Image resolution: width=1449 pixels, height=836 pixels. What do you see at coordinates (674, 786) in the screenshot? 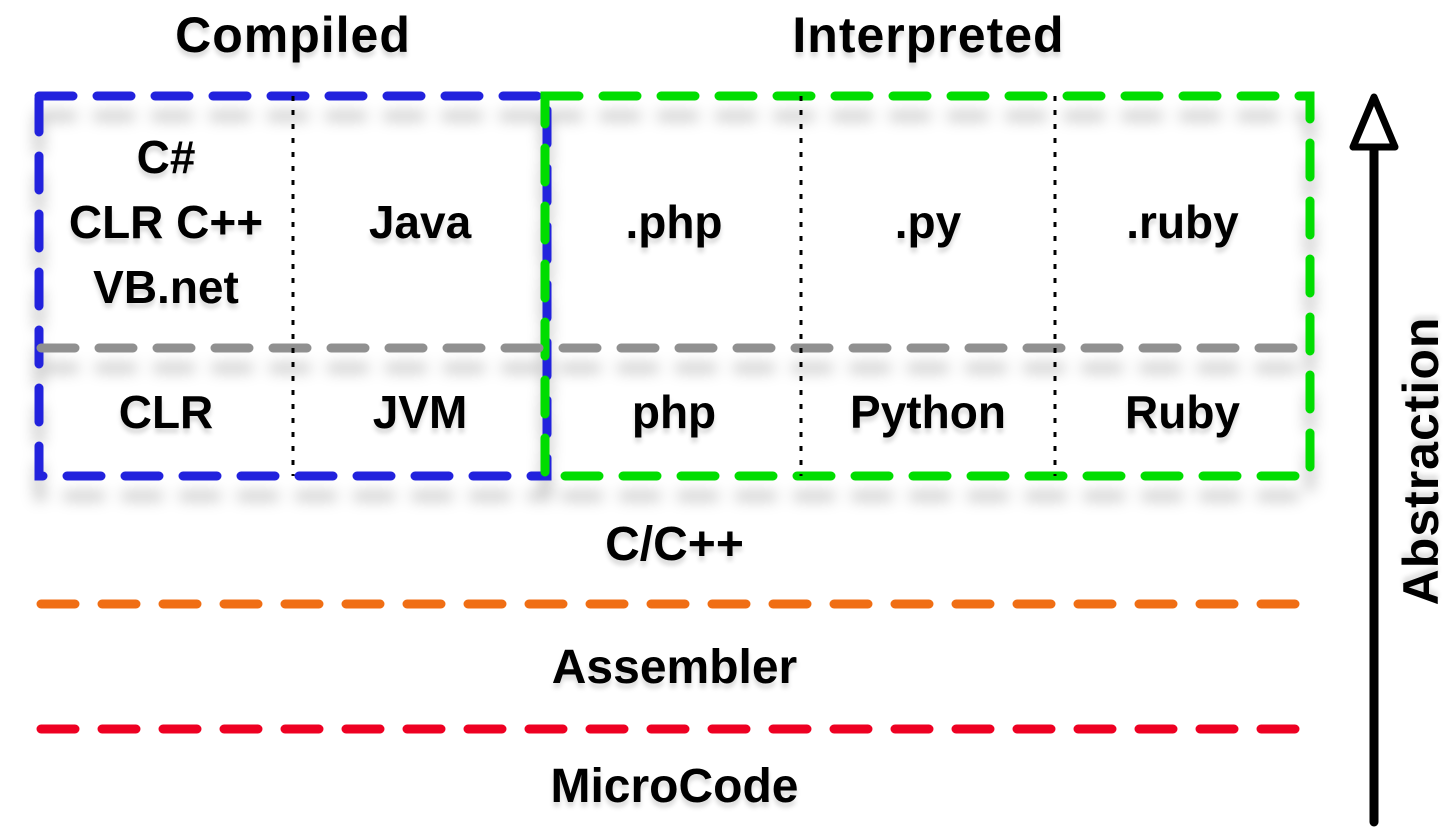
I see `level-microcode: MicroCode` at bounding box center [674, 786].